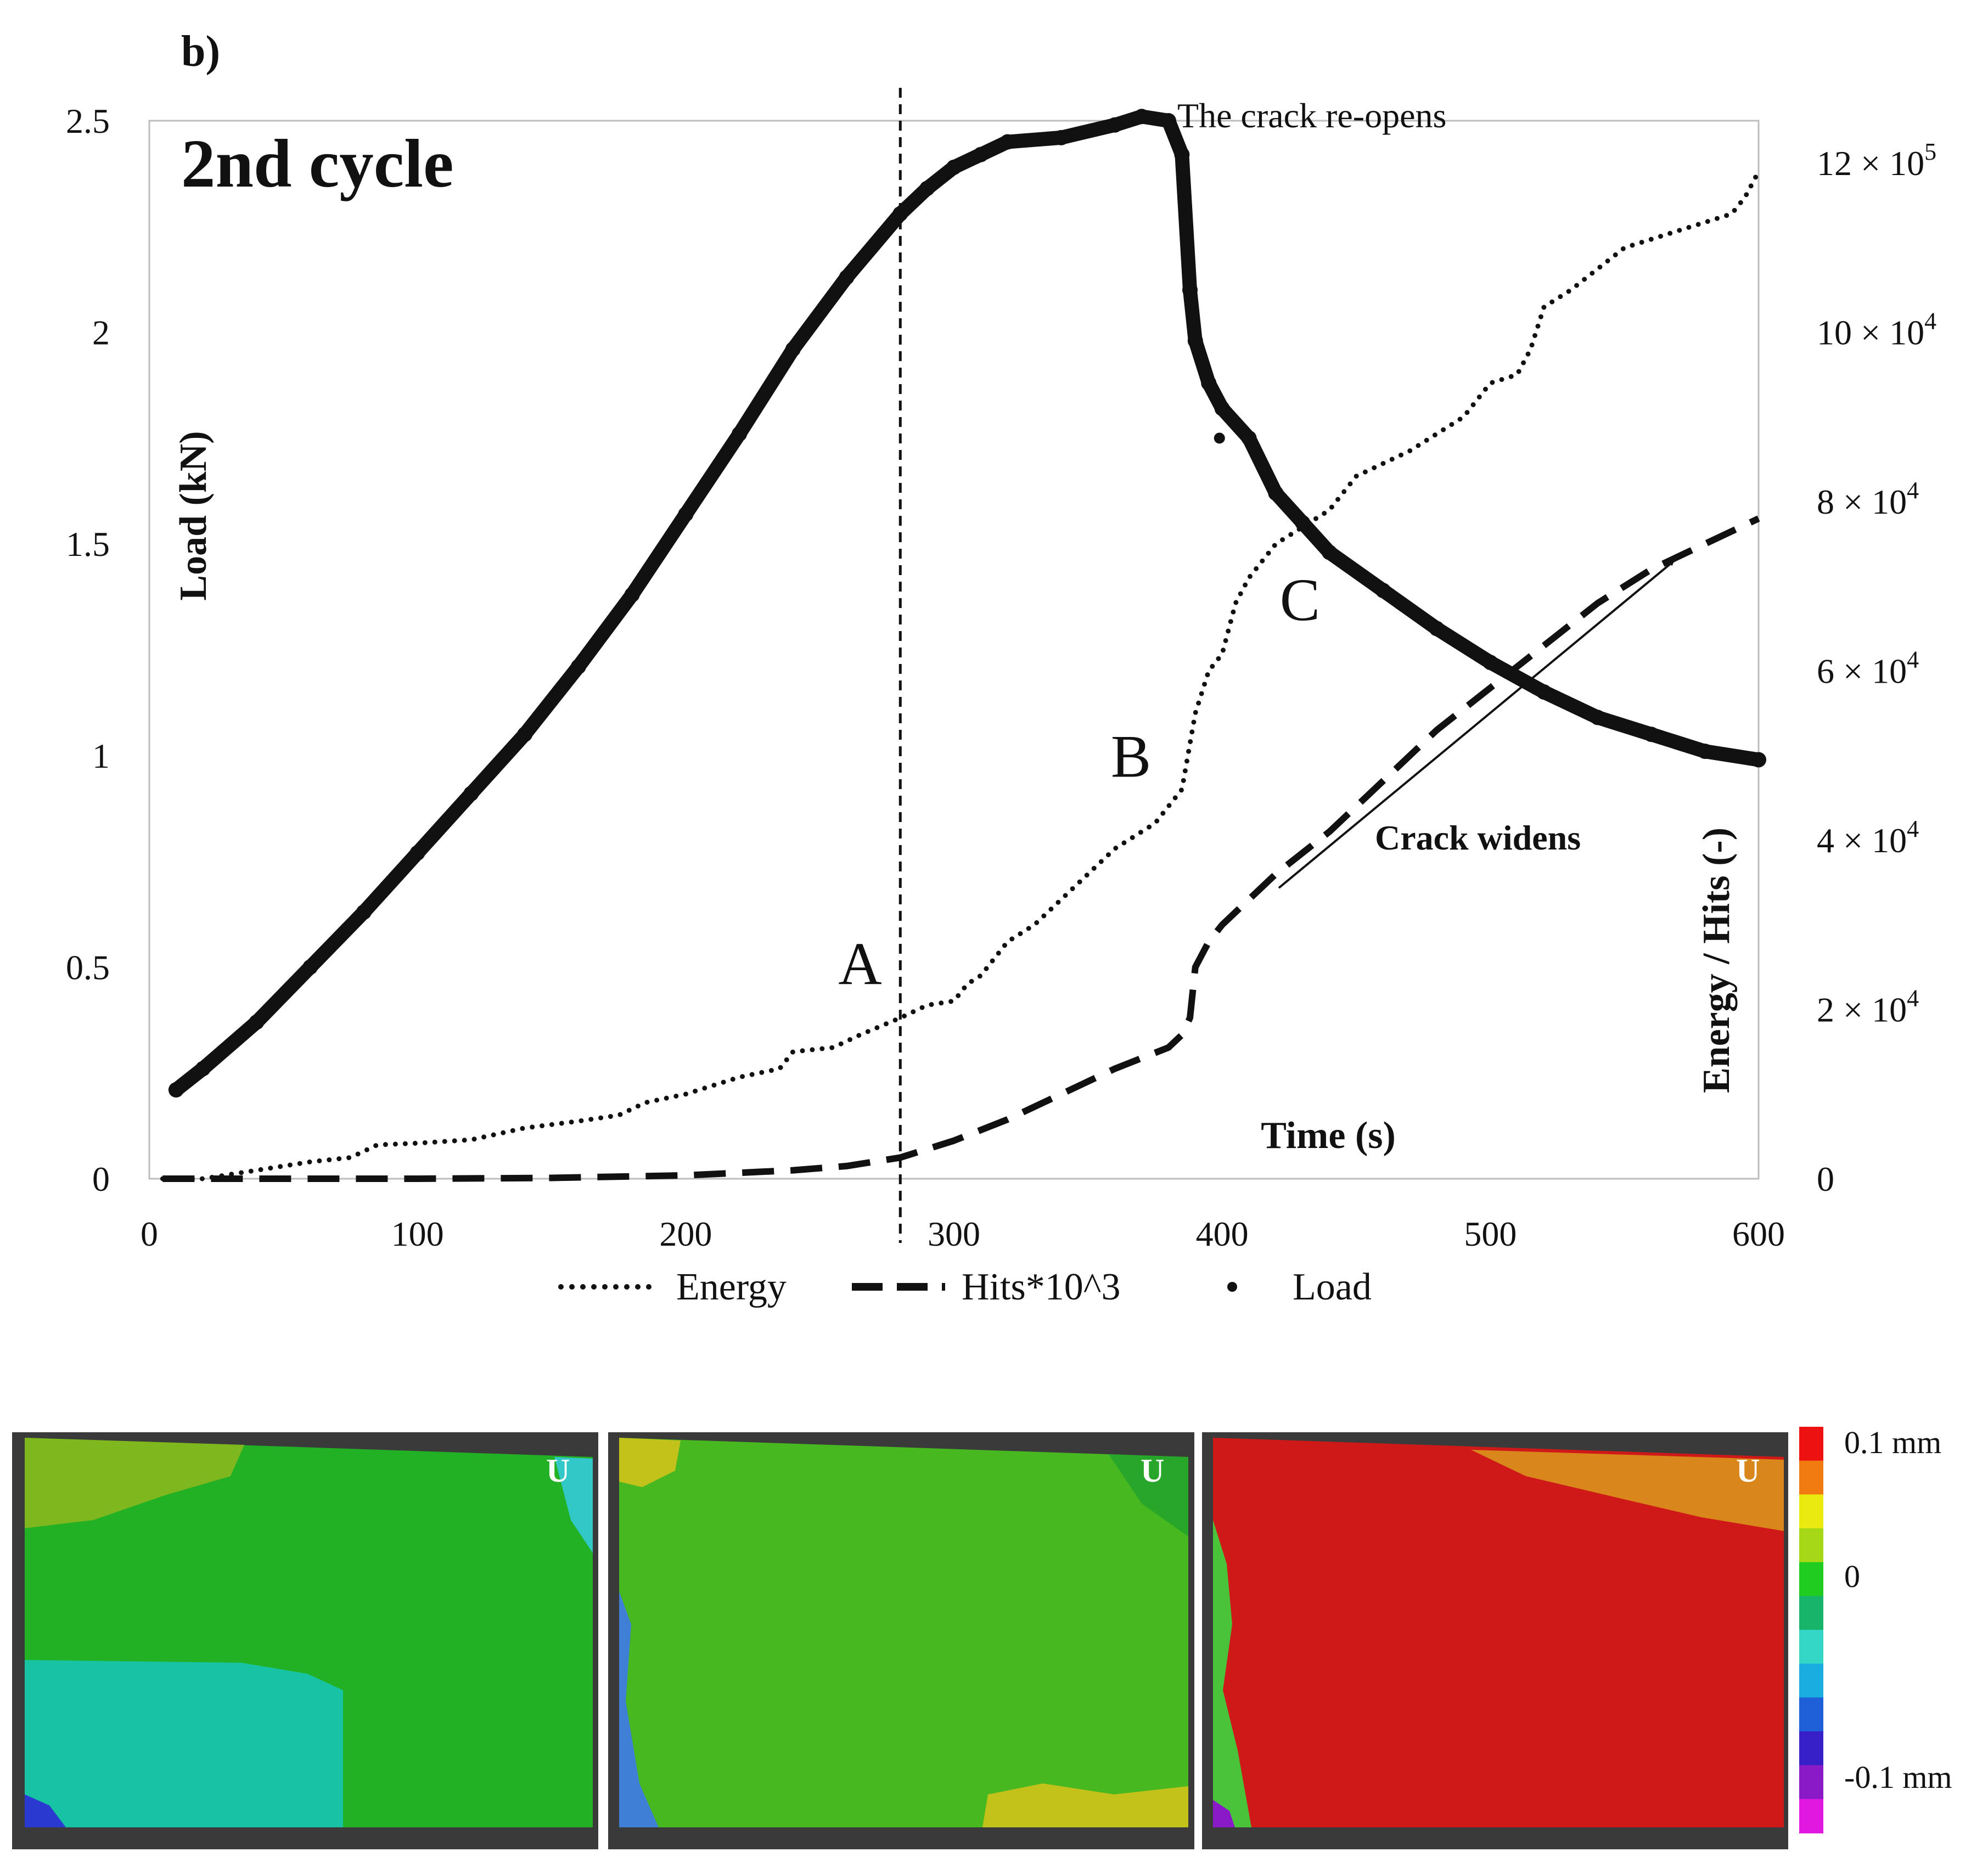 The width and height of the screenshot is (1988, 1874). Describe the element at coordinates (150, 1233) in the screenshot. I see `x-tick-label: 0` at that location.